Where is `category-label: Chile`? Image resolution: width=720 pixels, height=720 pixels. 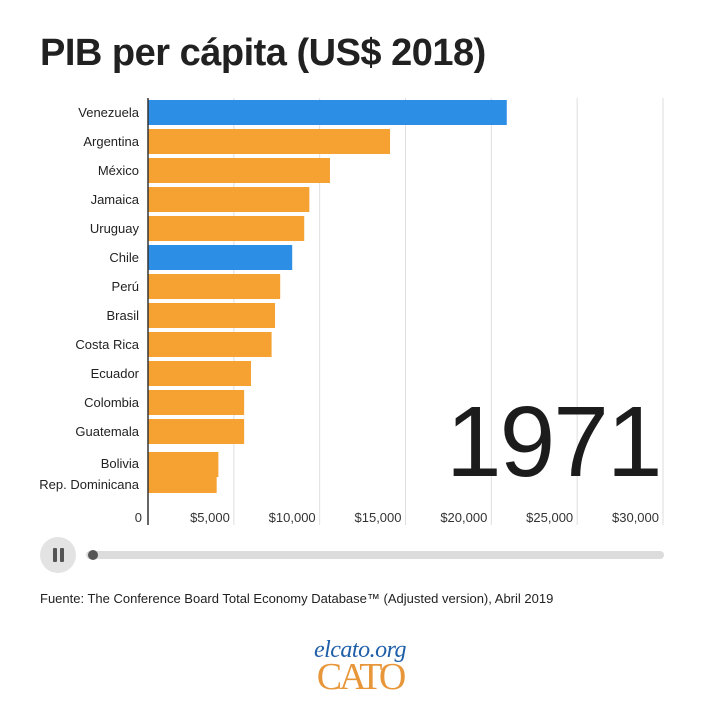 category-label: Chile is located at coordinates (124, 257).